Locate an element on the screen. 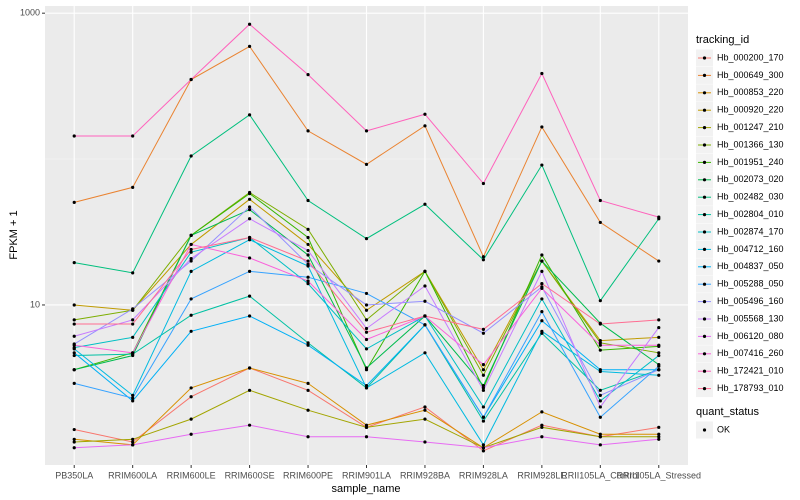 This screenshot has height=500, width=800. legend-label: Hb_002804_010 is located at coordinates (750, 214).